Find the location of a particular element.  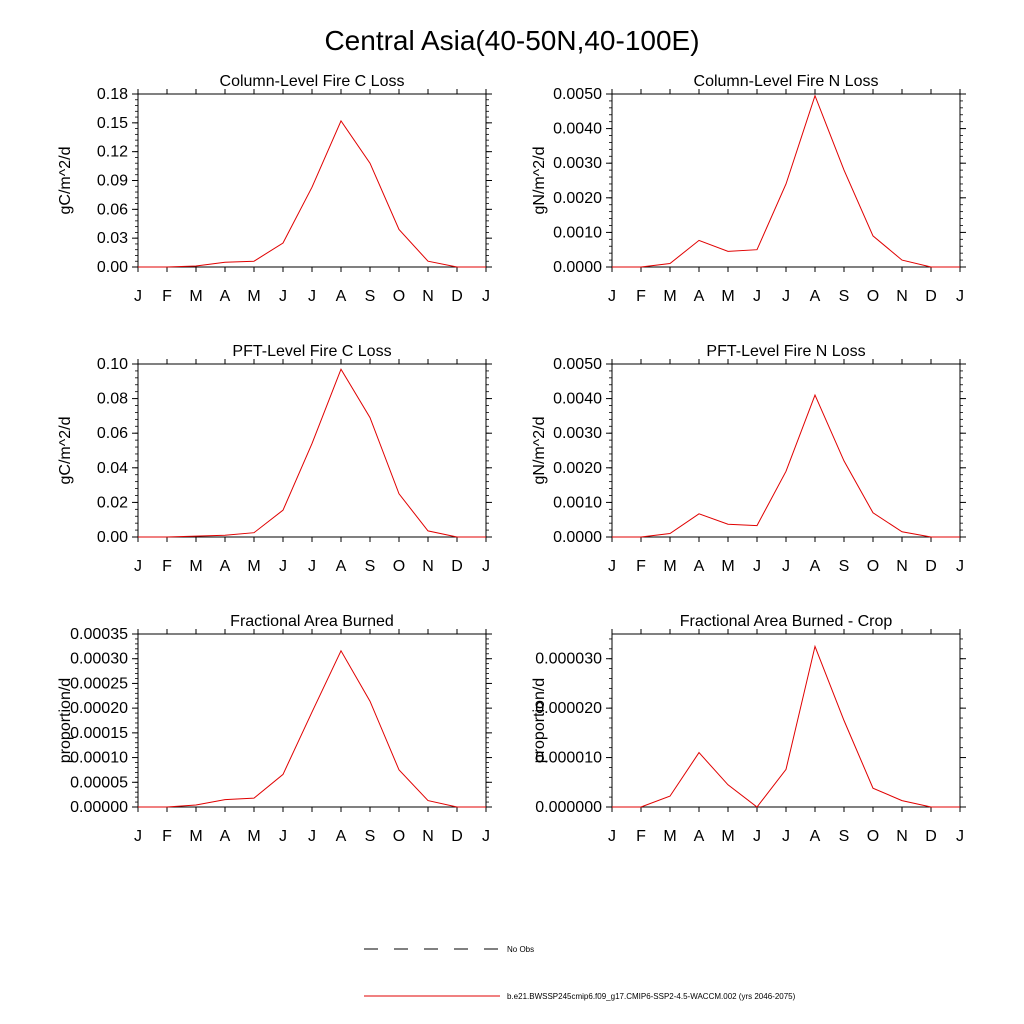

y-tick-label: 0.0020 is located at coordinates (577, 468).